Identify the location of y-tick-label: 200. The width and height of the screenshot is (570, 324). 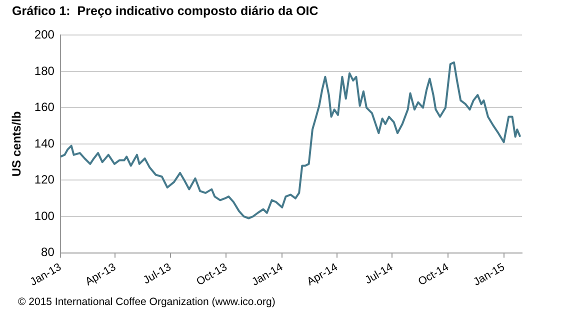
(44, 35).